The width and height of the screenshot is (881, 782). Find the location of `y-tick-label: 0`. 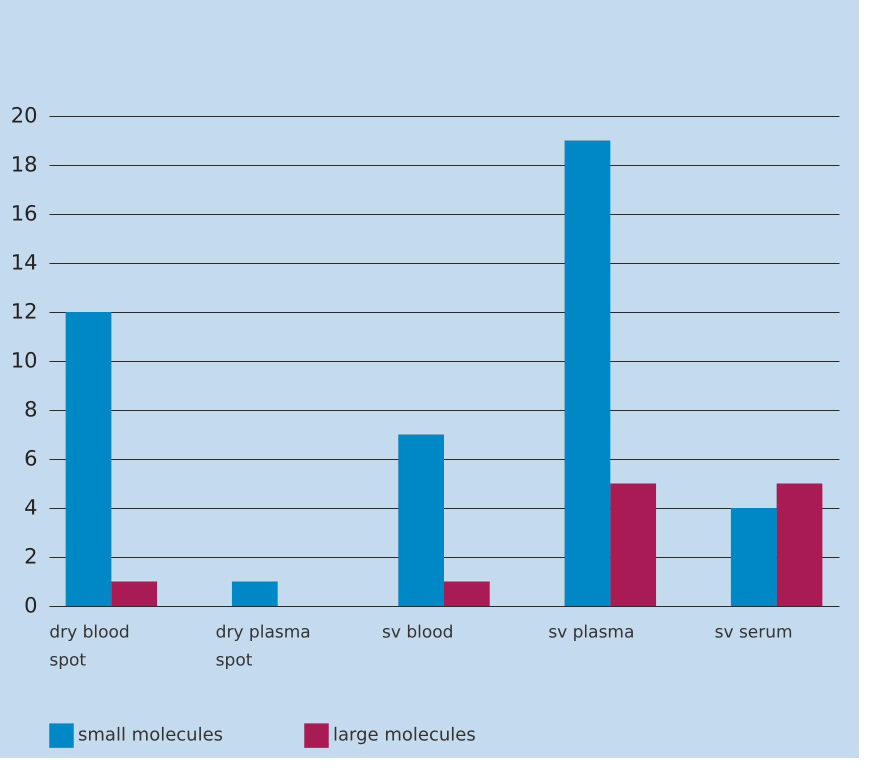

y-tick-label: 0 is located at coordinates (31, 606).